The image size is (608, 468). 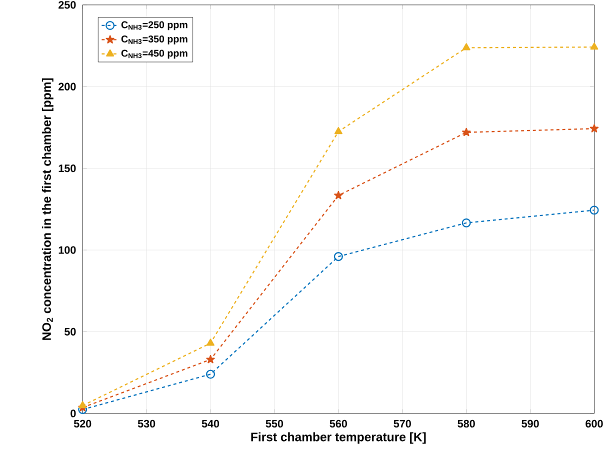 What do you see at coordinates (154, 54) in the screenshot?
I see `legend-label: C$_{NH3}$=450 ppm` at bounding box center [154, 54].